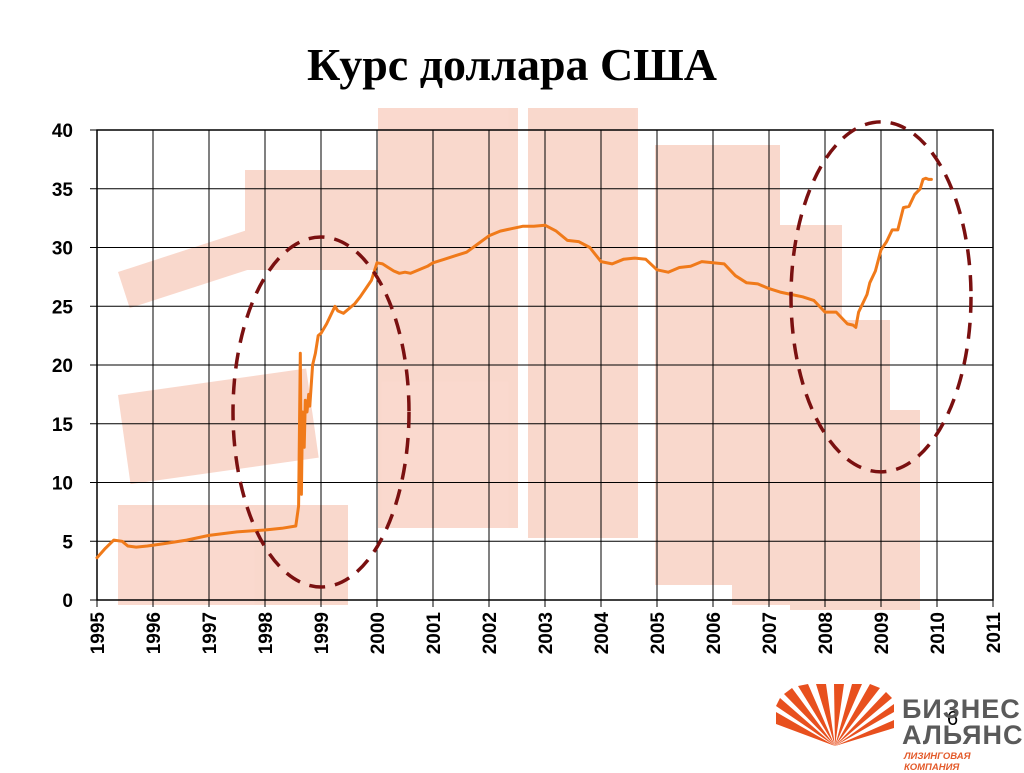 This screenshot has width=1024, height=773. I want to click on x-tick-label: 1997, so click(210, 633).